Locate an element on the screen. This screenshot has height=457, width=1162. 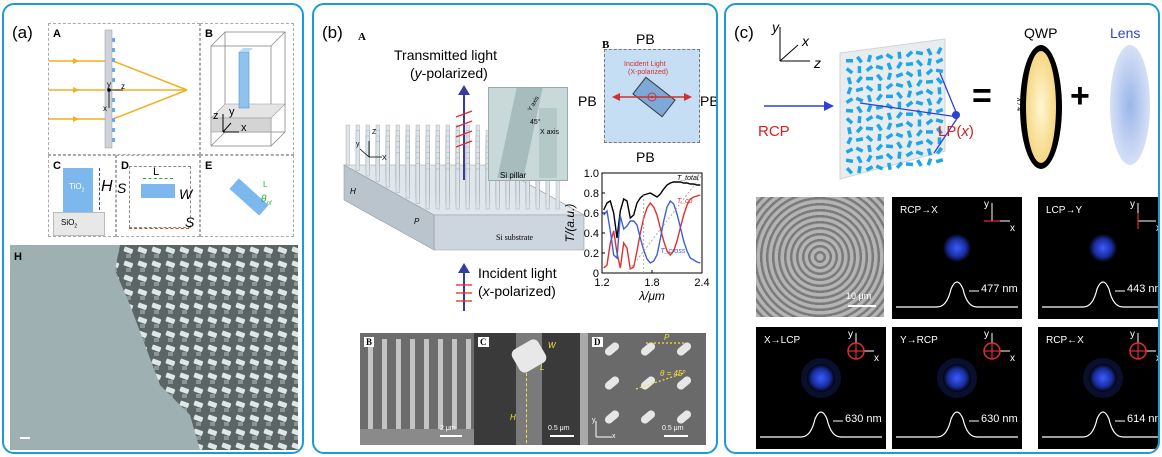
subfigure-a-label-b: A is located at coordinates (362, 37).